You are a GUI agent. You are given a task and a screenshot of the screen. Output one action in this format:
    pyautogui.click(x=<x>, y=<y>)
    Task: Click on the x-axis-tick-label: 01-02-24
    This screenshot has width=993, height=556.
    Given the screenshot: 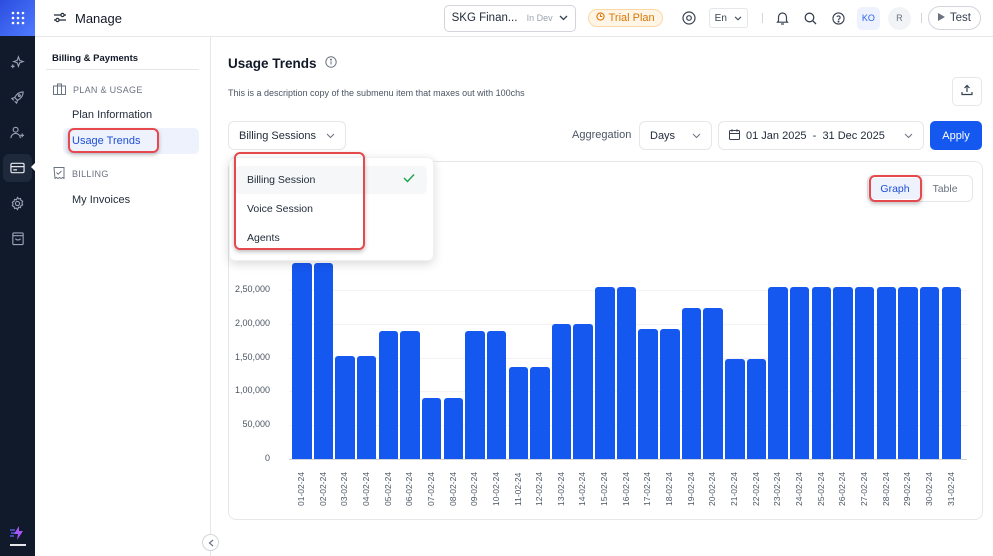 What is the action you would take?
    pyautogui.click(x=301, y=488)
    